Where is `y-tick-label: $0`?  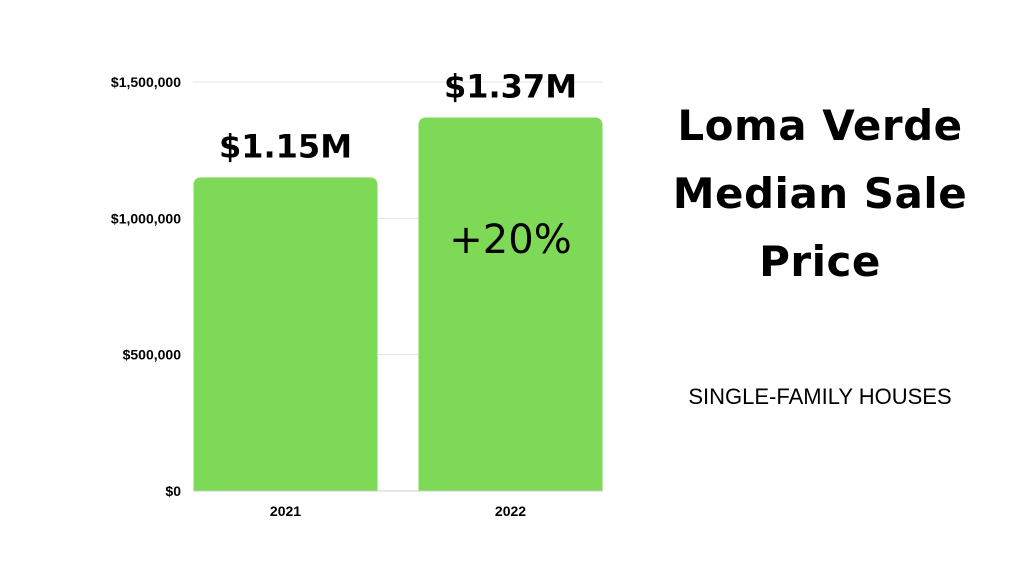 y-tick-label: $0 is located at coordinates (173, 491).